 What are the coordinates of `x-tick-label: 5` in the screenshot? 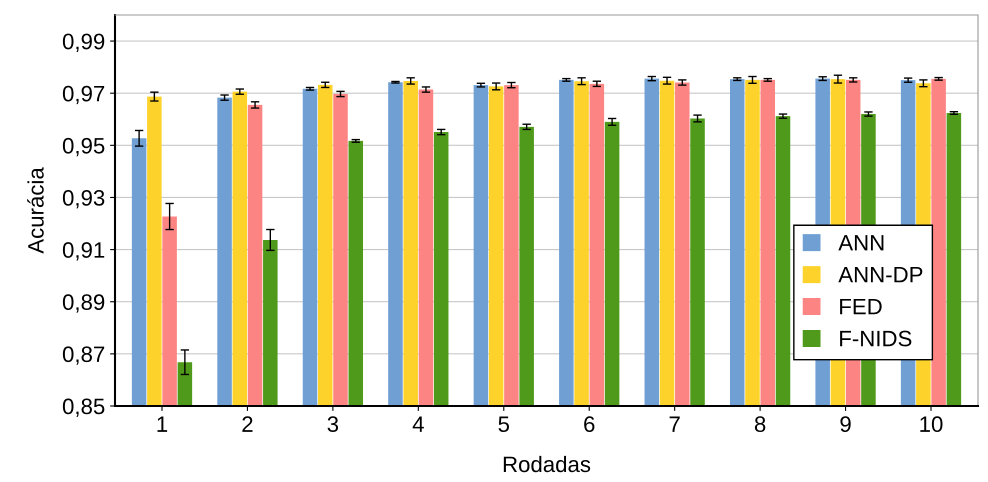 It's located at (504, 424).